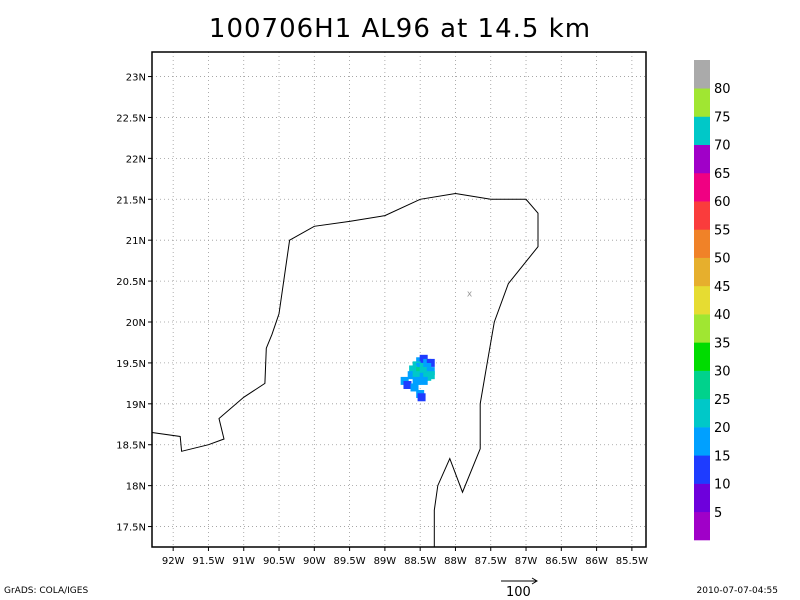  What do you see at coordinates (136, 241) in the screenshot?
I see `y-tick-label: 21N` at bounding box center [136, 241].